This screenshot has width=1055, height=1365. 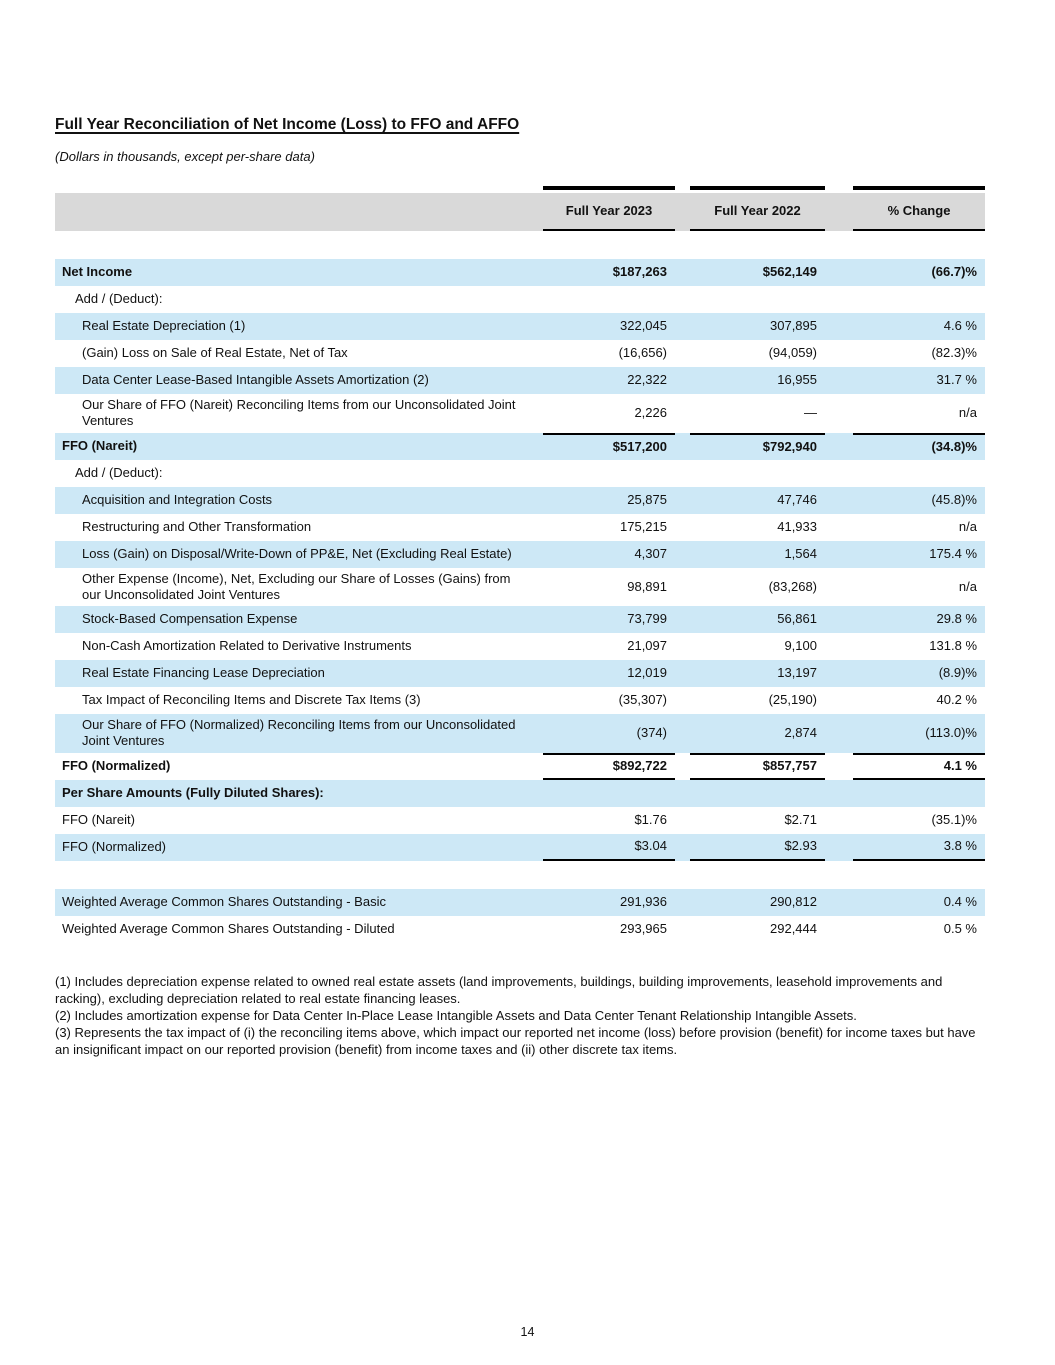 What do you see at coordinates (800, 819) in the screenshot?
I see `cell-fy2022: $2.71` at bounding box center [800, 819].